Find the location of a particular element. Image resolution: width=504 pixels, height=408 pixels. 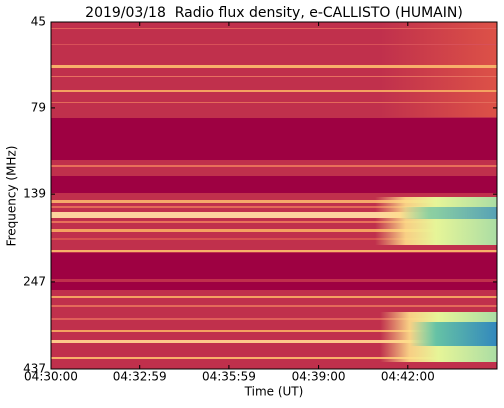

x-axis-label: Time (UT) is located at coordinates (274, 392).